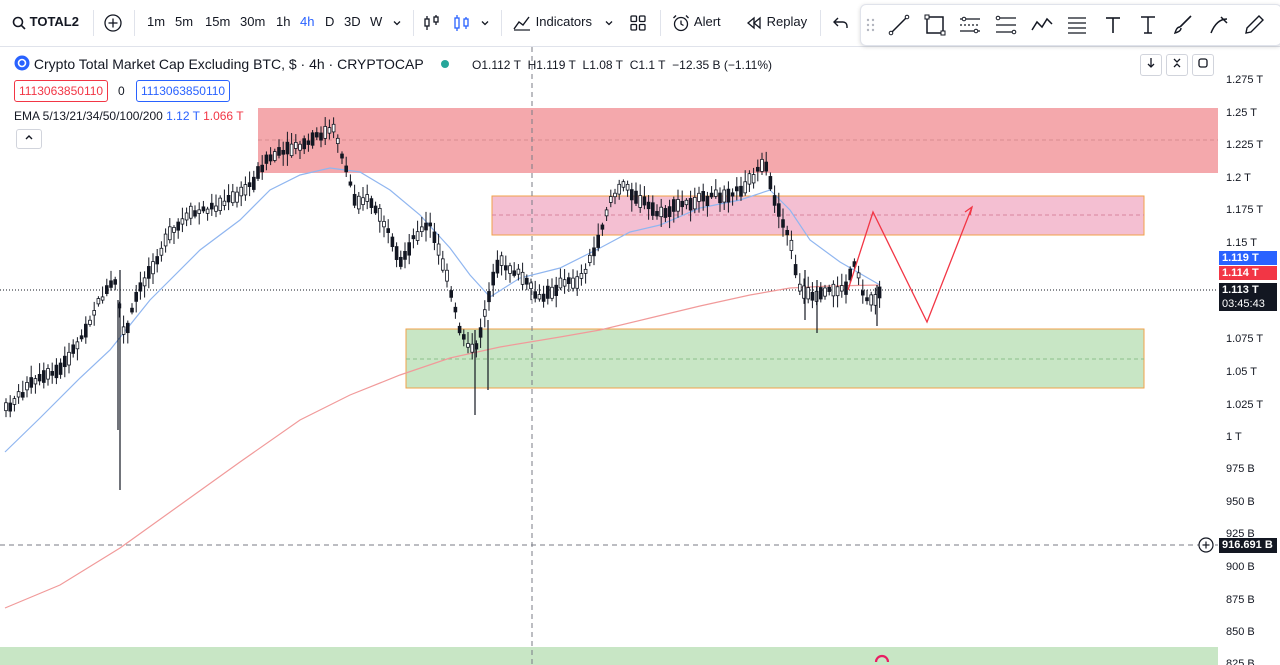  What do you see at coordinates (218, 21) in the screenshot?
I see `interval-15m: 15m` at bounding box center [218, 21].